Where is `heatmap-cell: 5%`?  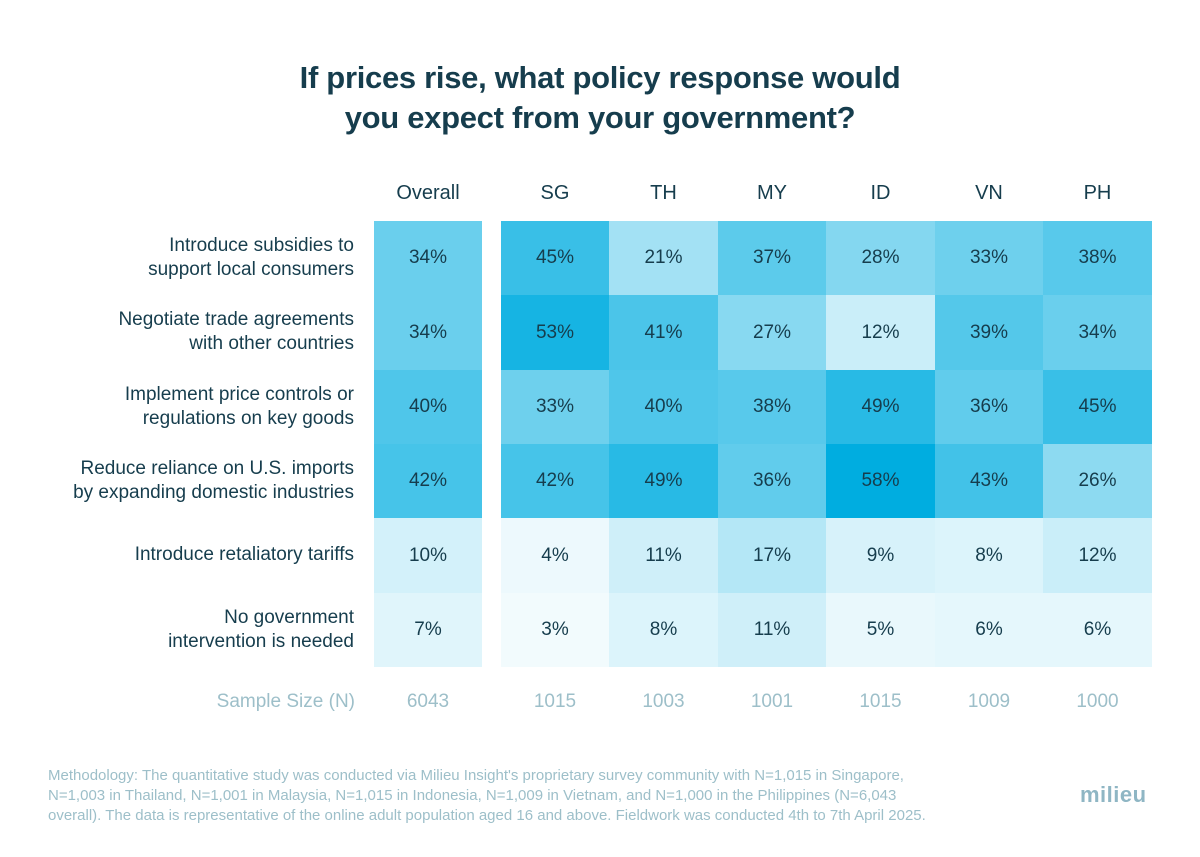 heatmap-cell: 5% is located at coordinates (880, 630).